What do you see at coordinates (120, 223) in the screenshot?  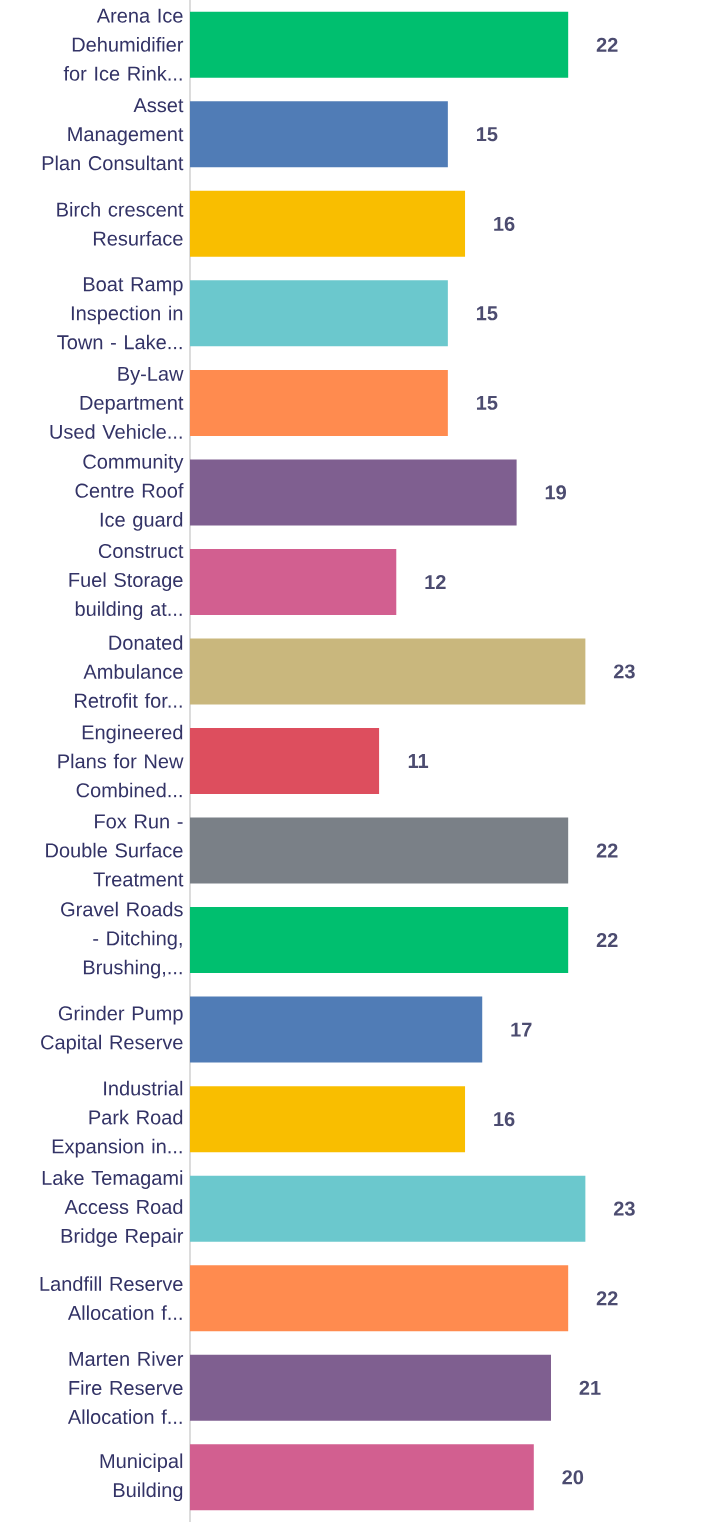 I see `y-tick-label: Birch crescent Resurface` at bounding box center [120, 223].